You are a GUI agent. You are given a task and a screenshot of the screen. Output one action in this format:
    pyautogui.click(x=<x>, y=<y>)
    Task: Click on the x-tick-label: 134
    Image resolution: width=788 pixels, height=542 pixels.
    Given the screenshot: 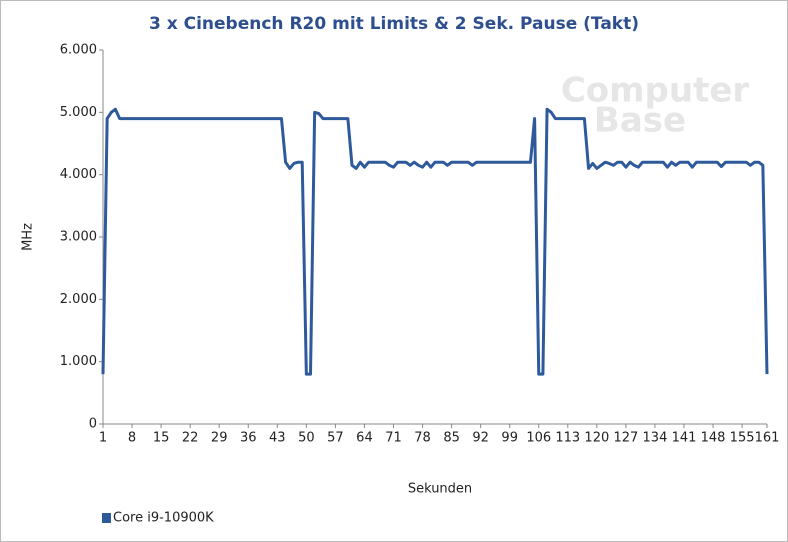 What is the action you would take?
    pyautogui.click(x=655, y=438)
    